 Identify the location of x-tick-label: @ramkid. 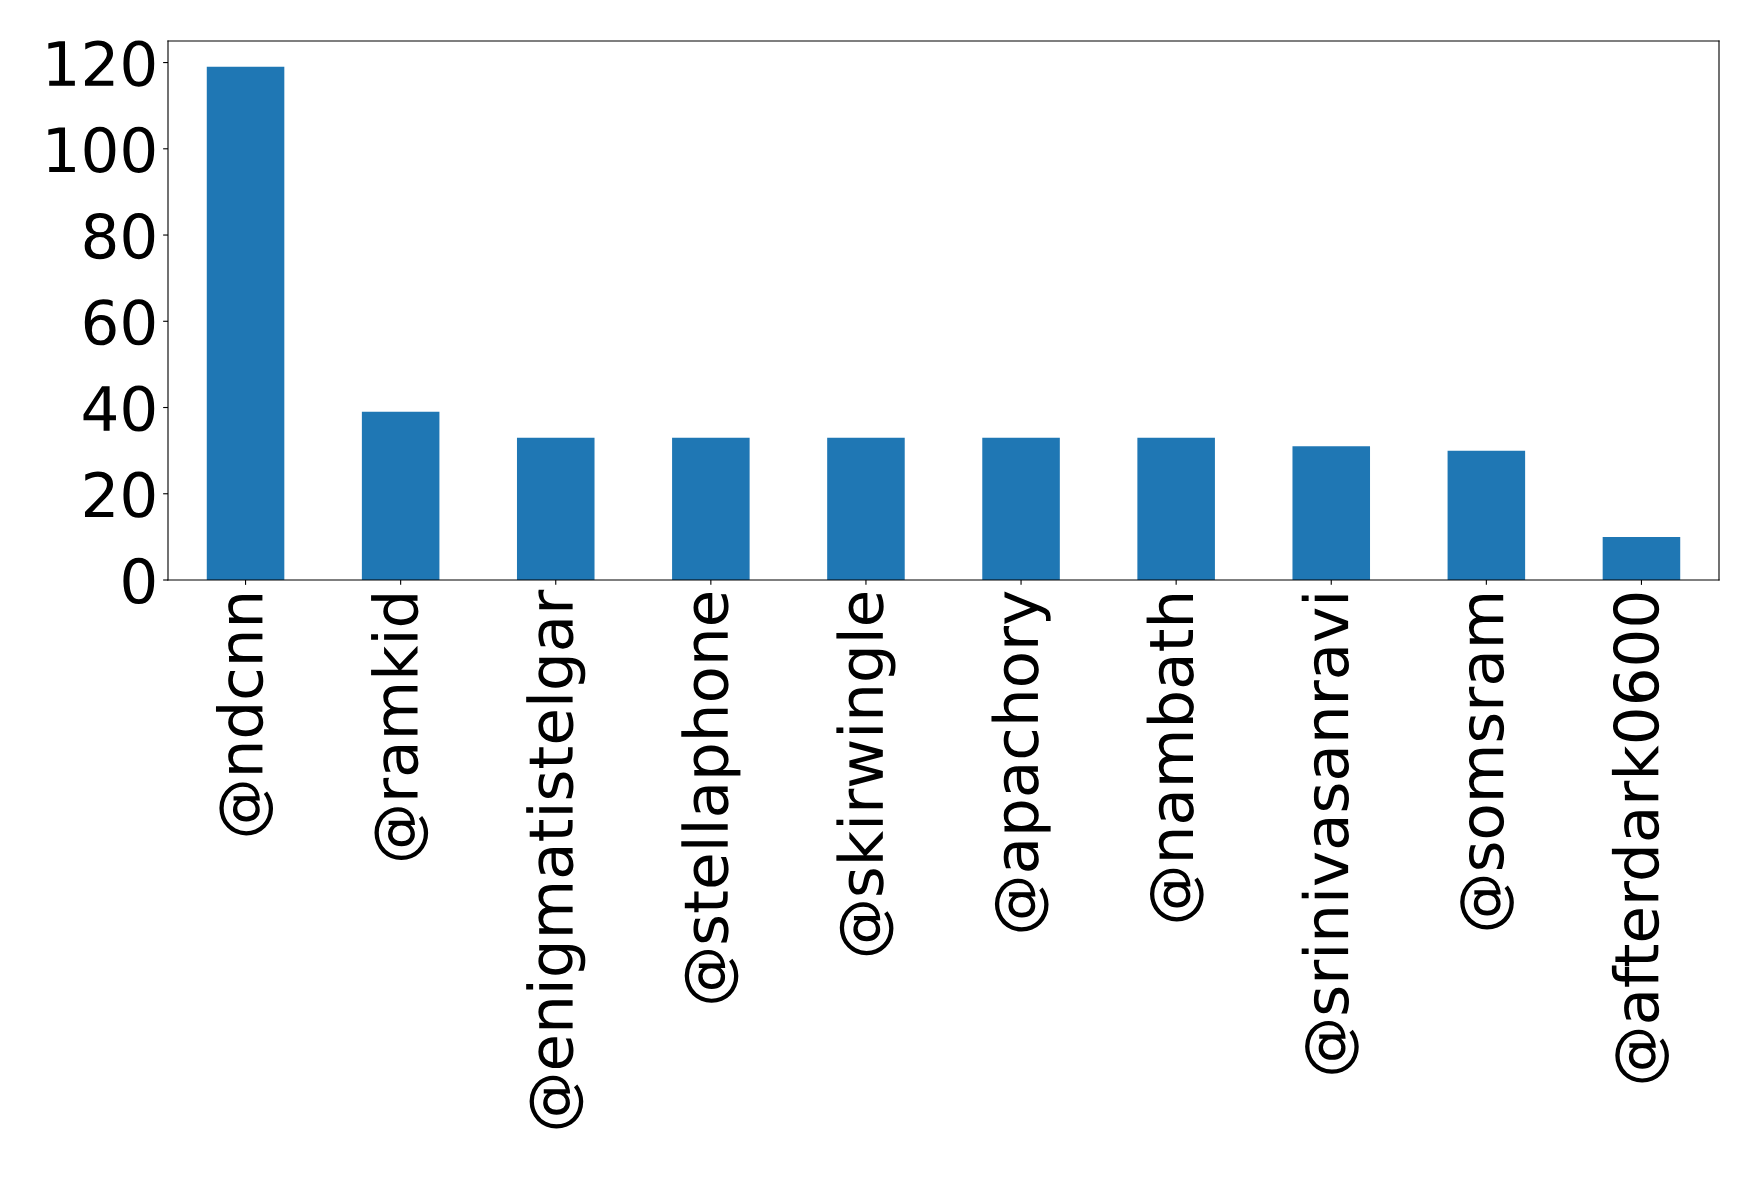
(400, 728).